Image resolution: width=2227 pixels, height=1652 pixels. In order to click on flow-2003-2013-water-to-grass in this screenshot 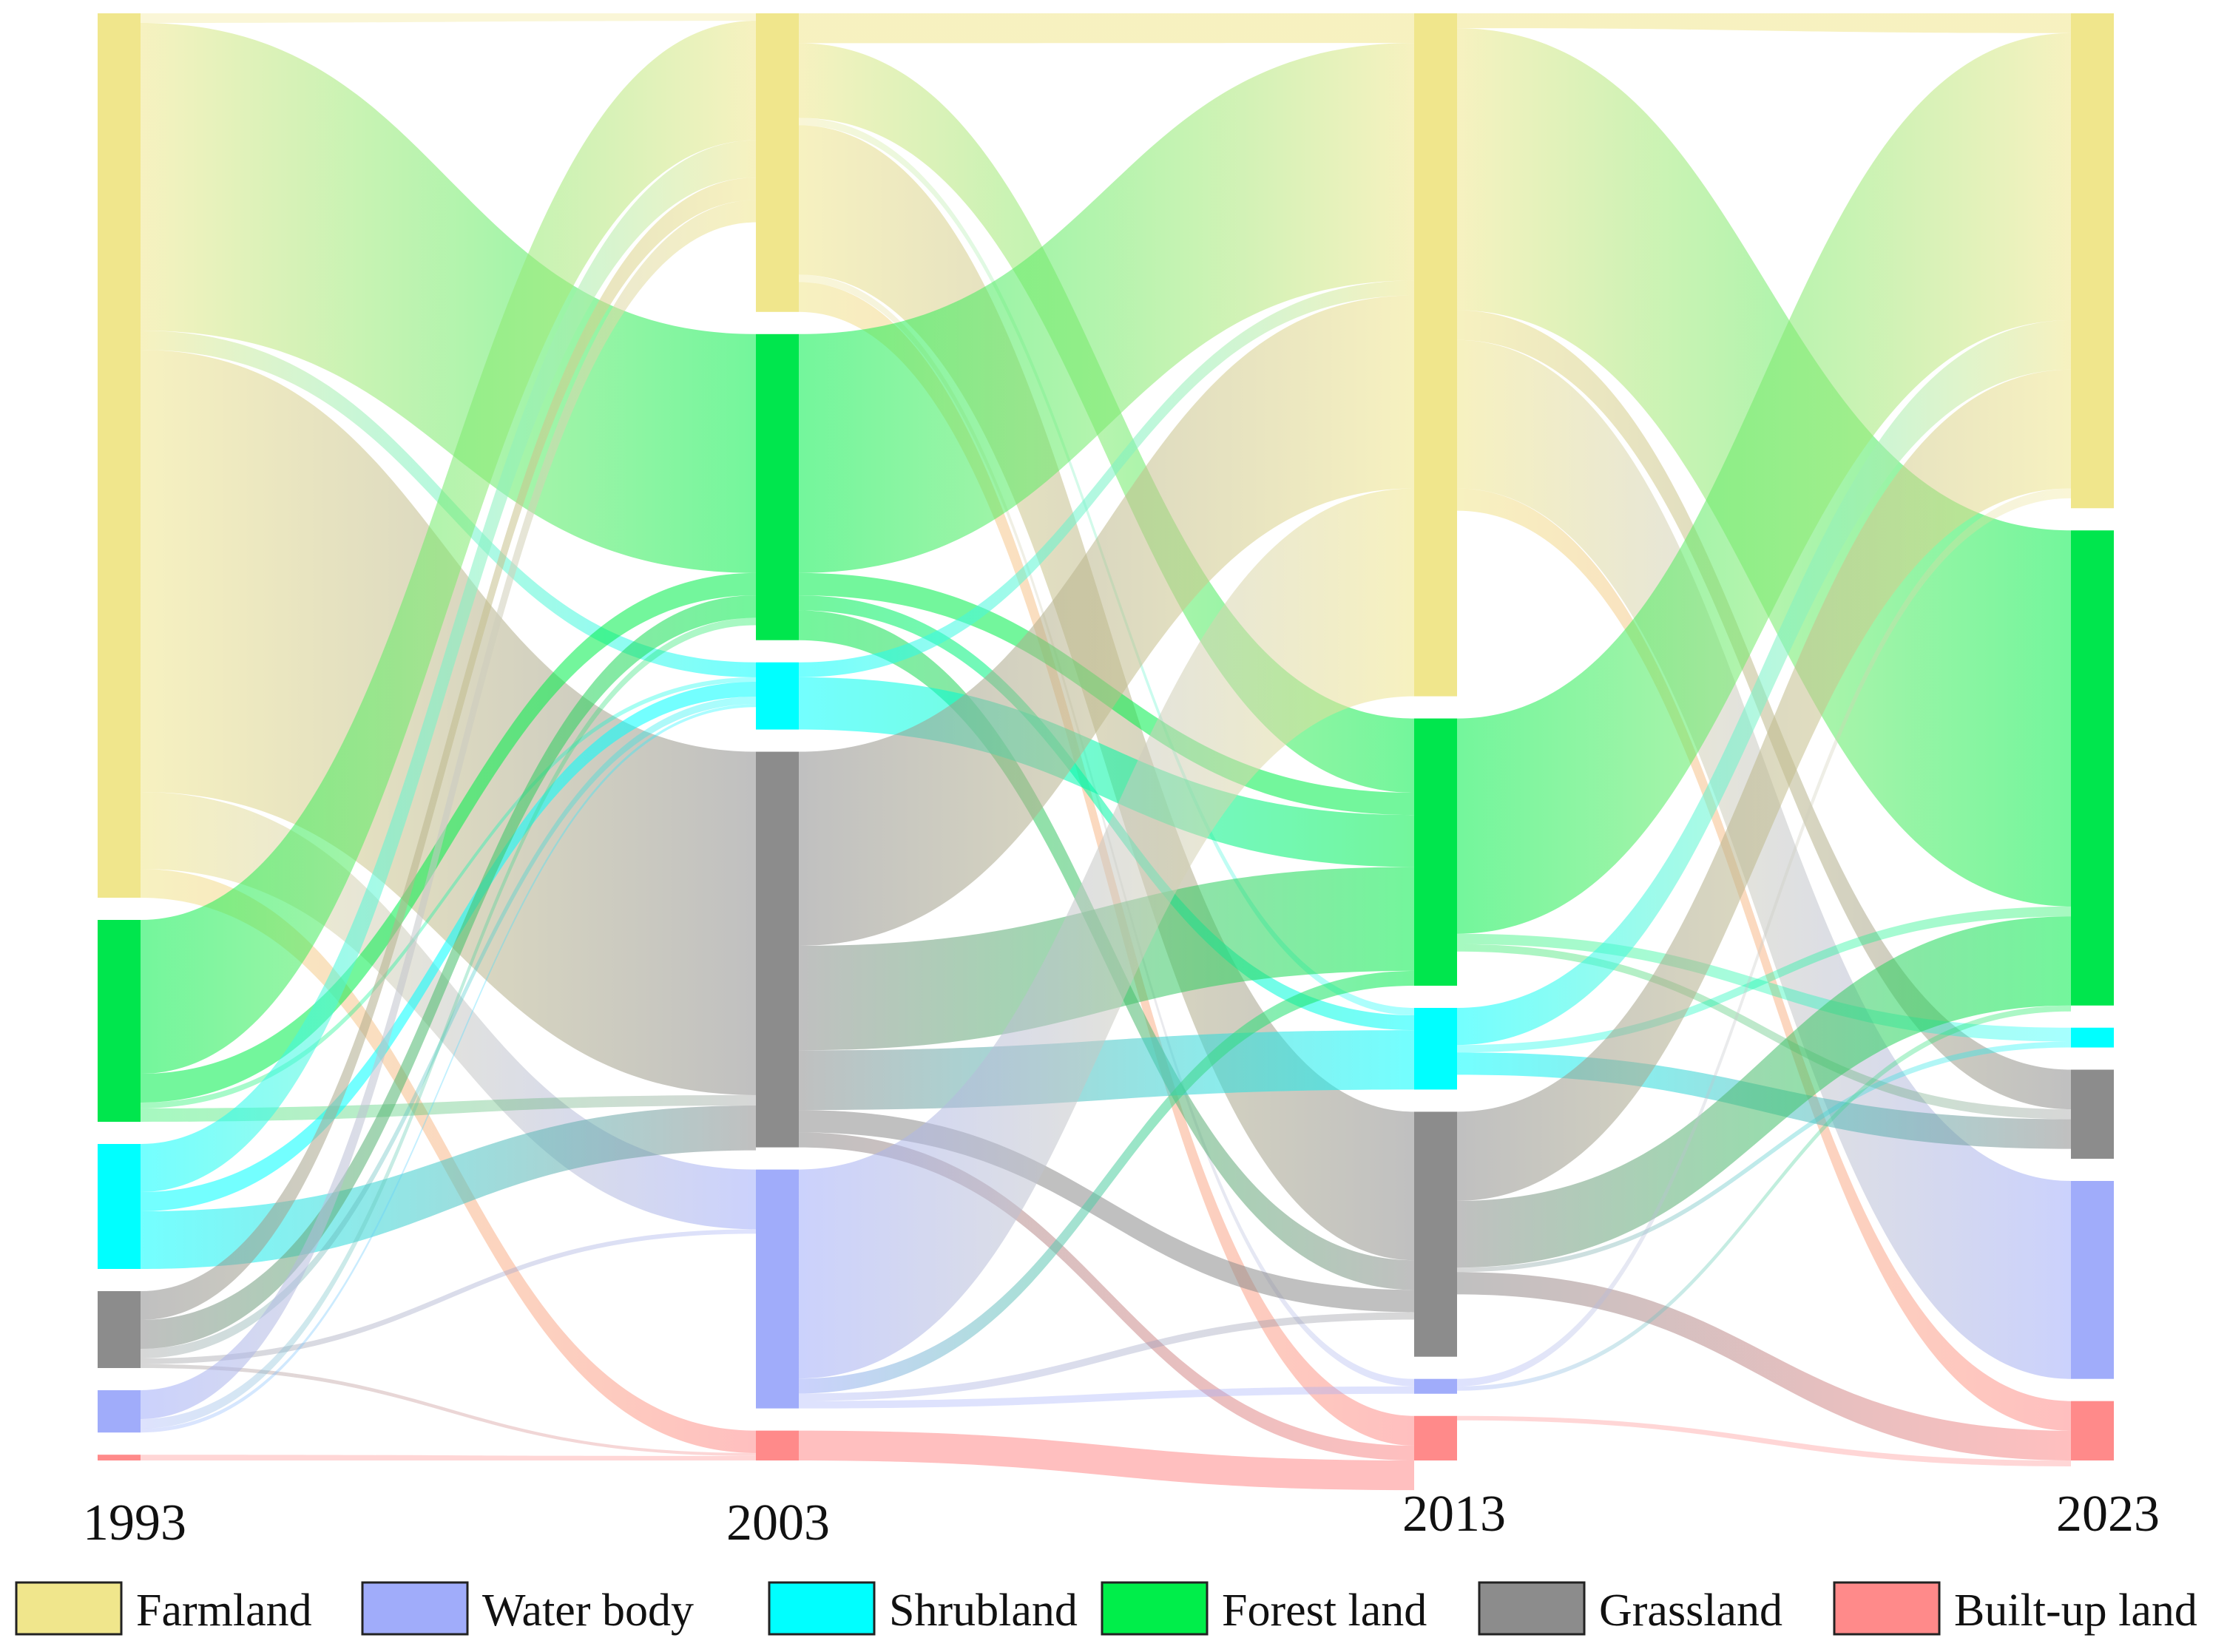, I will do `click(1106, 1356)`.